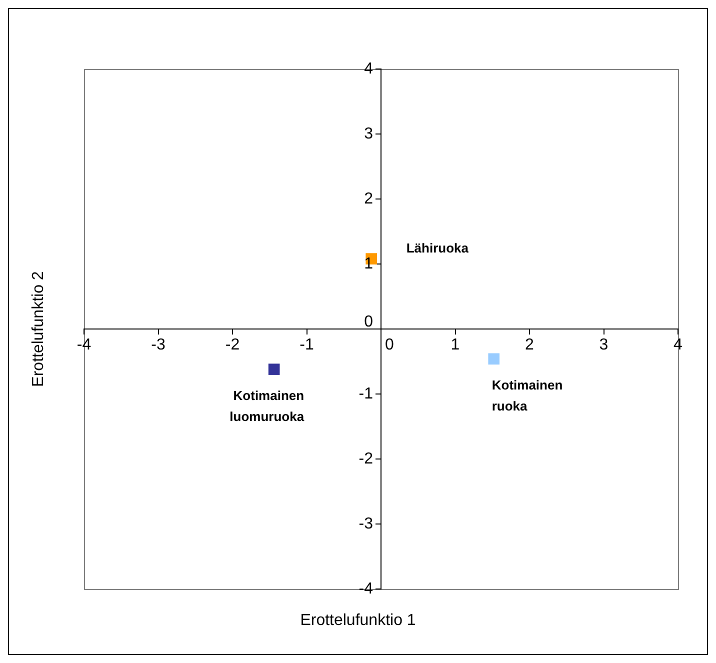 This screenshot has height=663, width=716. Describe the element at coordinates (39, 329) in the screenshot. I see `y-axis-title: Erottelufunktio 2` at that location.